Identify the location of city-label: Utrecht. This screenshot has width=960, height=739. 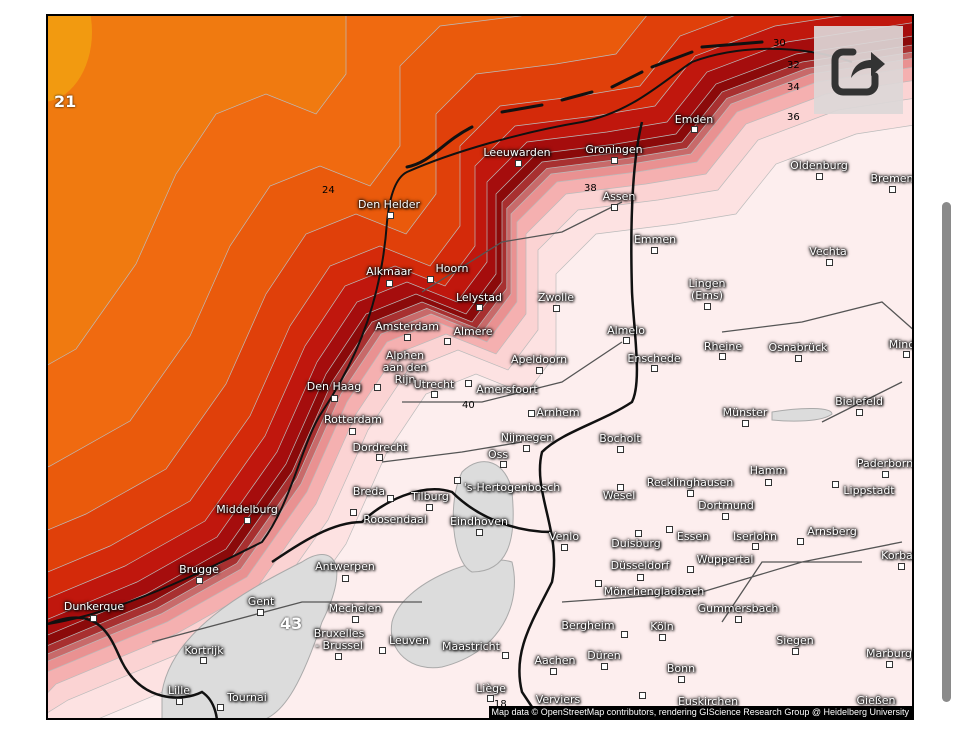
(434, 384).